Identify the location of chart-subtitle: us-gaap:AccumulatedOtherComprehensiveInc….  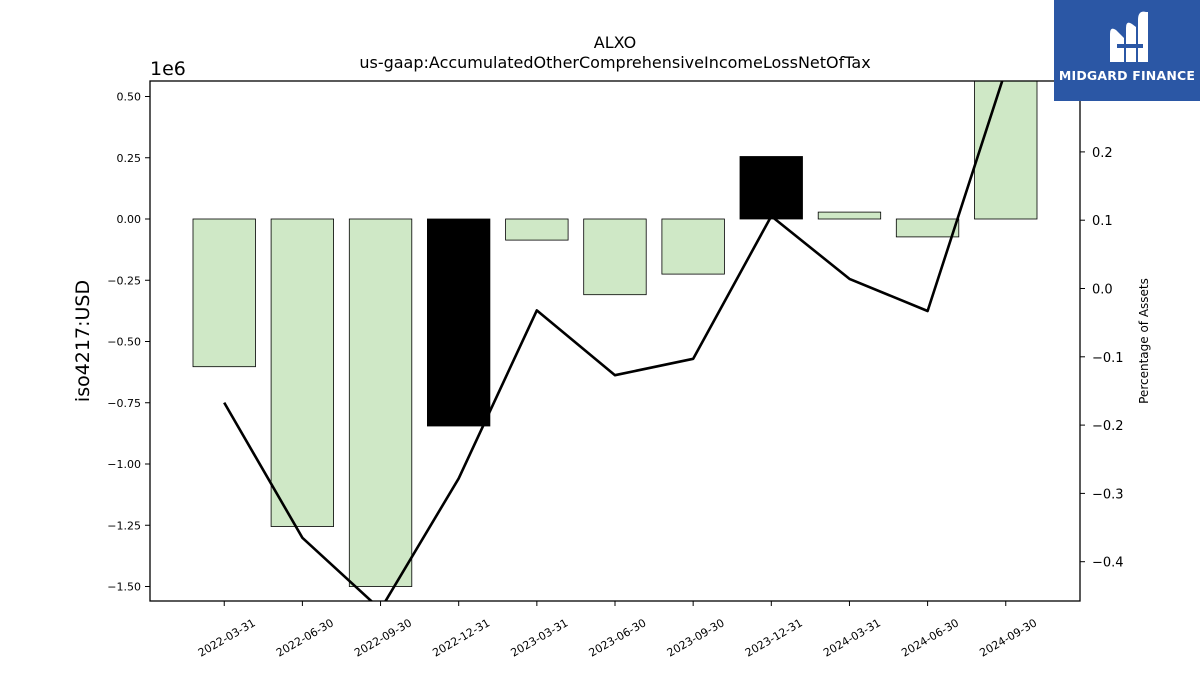
(614, 62).